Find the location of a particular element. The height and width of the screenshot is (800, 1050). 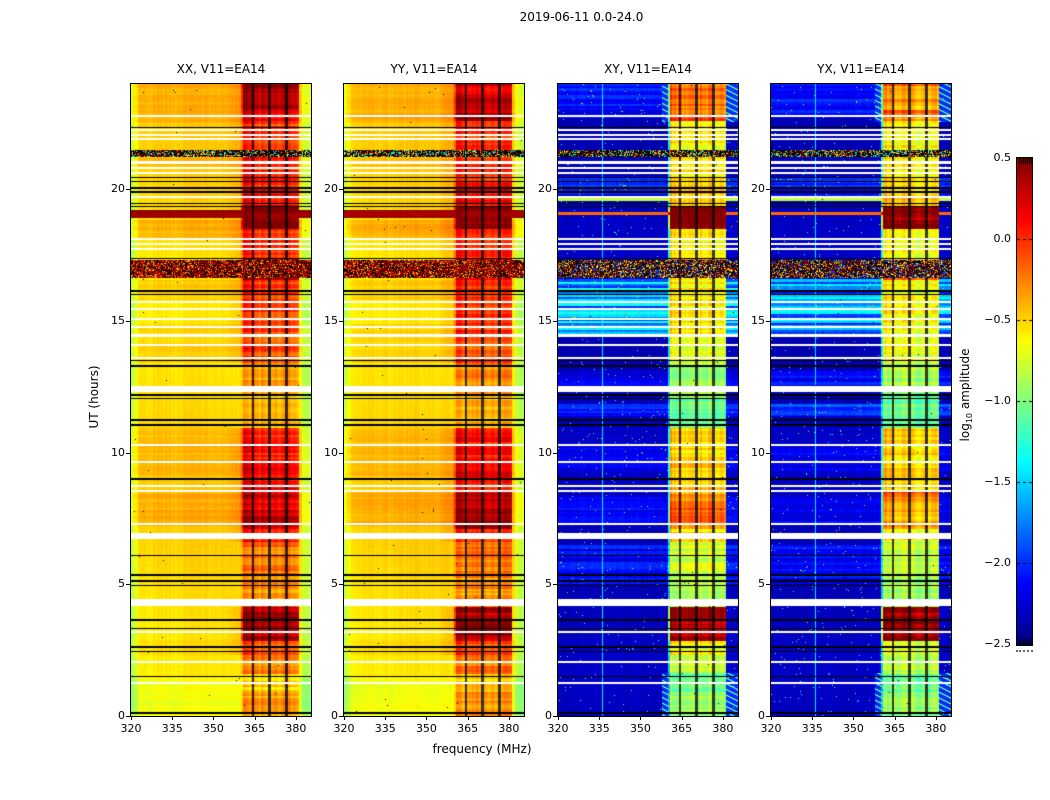

colorbar-tick-label: −2.0 is located at coordinates (997, 562).